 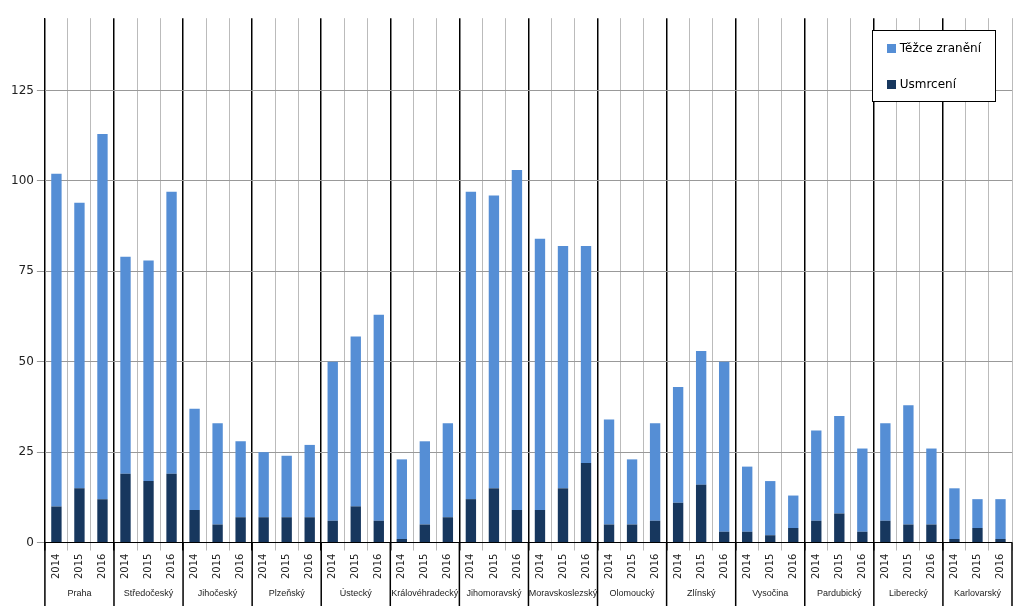 What do you see at coordinates (425, 593) in the screenshot?
I see `text: Královéhradecký` at bounding box center [425, 593].